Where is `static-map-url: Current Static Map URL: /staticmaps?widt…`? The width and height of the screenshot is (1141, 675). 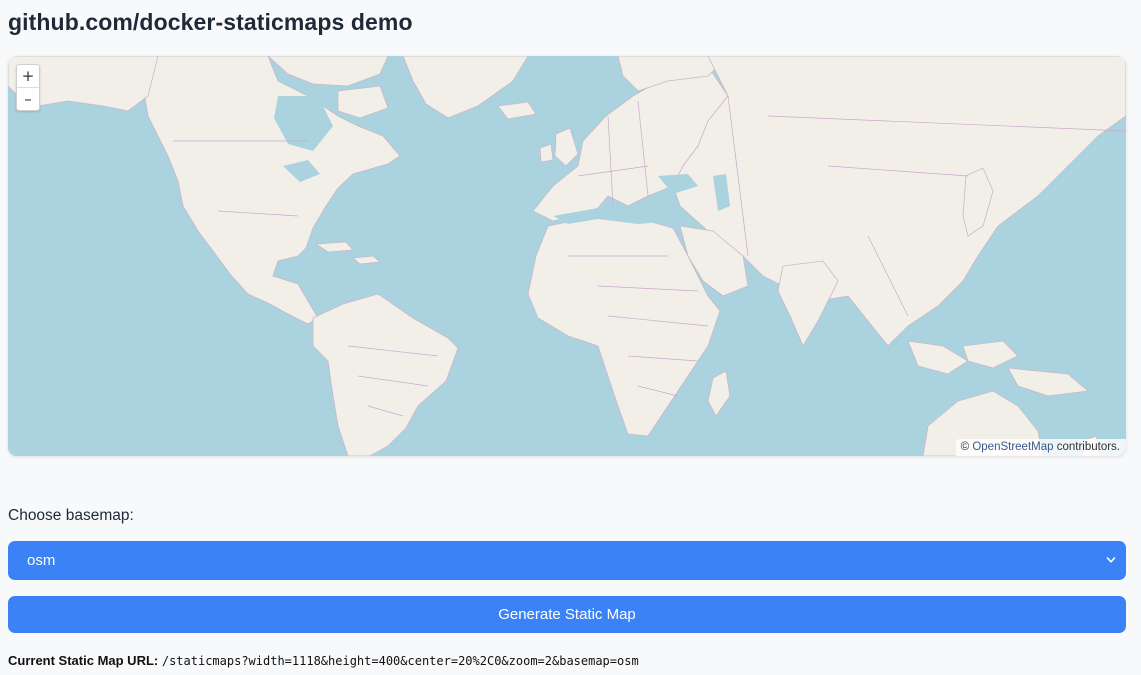
static-map-url: Current Static Map URL: /staticmaps?widt… is located at coordinates (323, 660).